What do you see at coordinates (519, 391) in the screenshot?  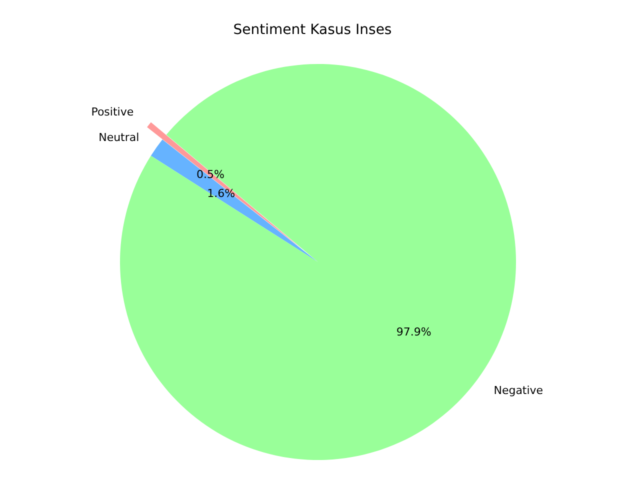 I see `slice-label: Negative` at bounding box center [519, 391].